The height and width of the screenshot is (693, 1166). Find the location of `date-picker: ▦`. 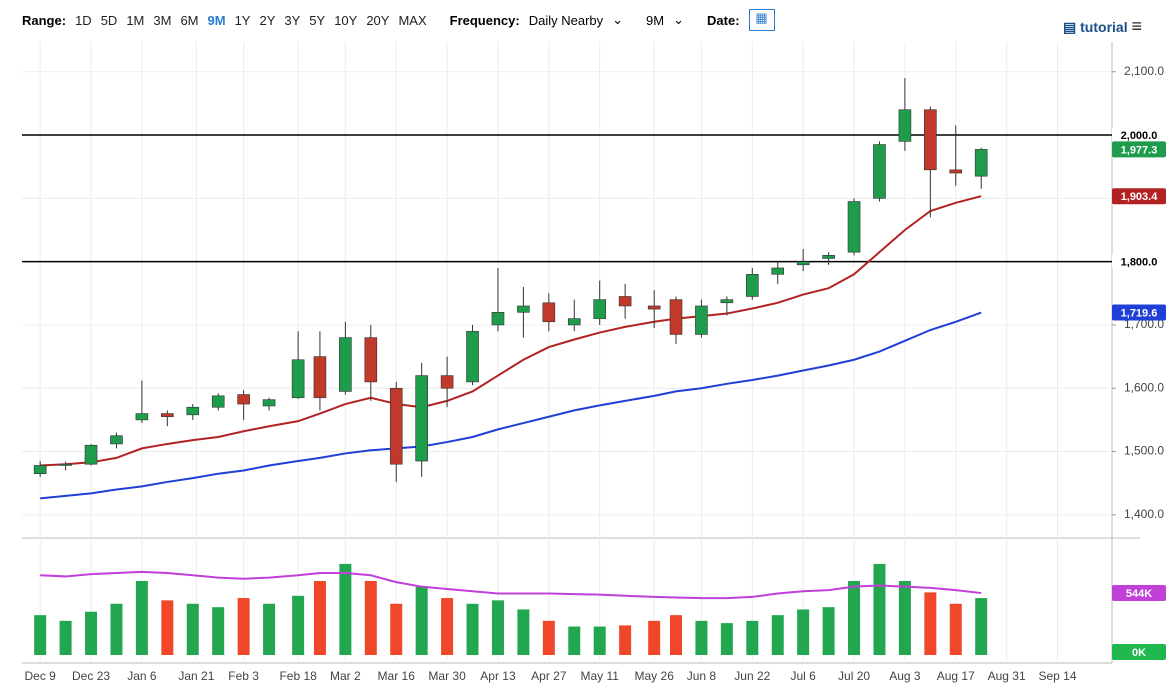

date-picker: ▦ is located at coordinates (761, 20).